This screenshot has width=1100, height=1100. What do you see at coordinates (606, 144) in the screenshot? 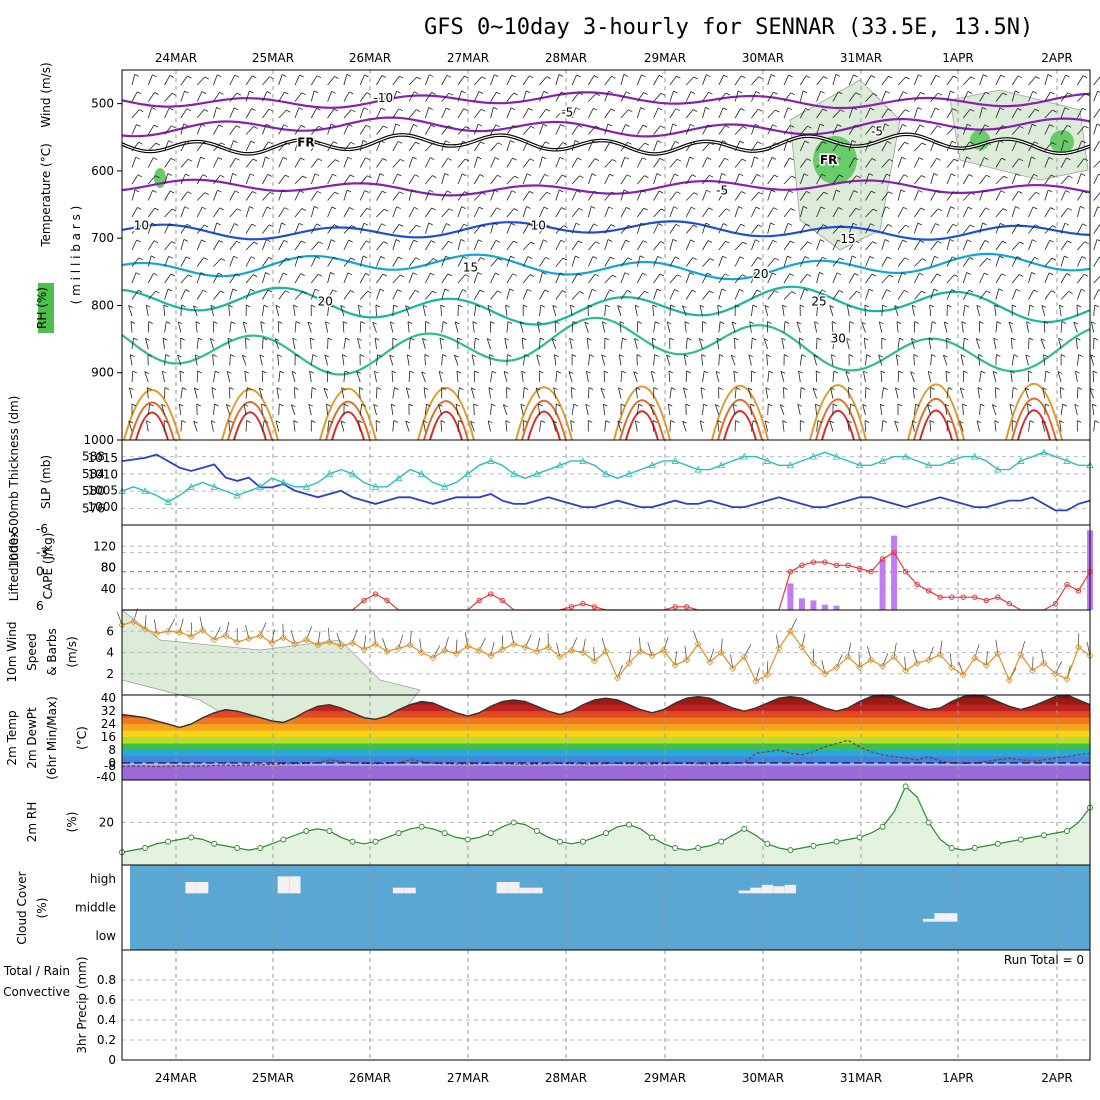
I see `freezing-line-inner` at bounding box center [606, 144].